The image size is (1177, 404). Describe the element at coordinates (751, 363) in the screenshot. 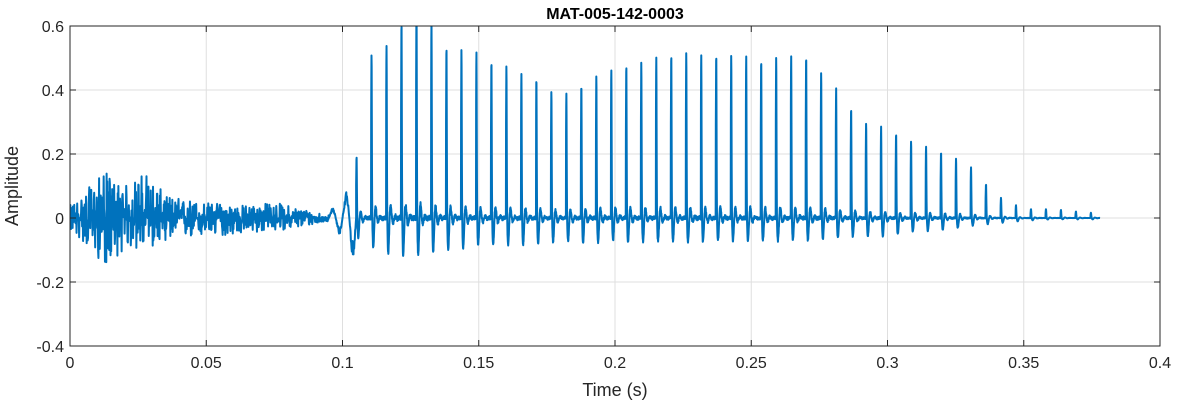

I see `x-tick-label: 0.25` at that location.